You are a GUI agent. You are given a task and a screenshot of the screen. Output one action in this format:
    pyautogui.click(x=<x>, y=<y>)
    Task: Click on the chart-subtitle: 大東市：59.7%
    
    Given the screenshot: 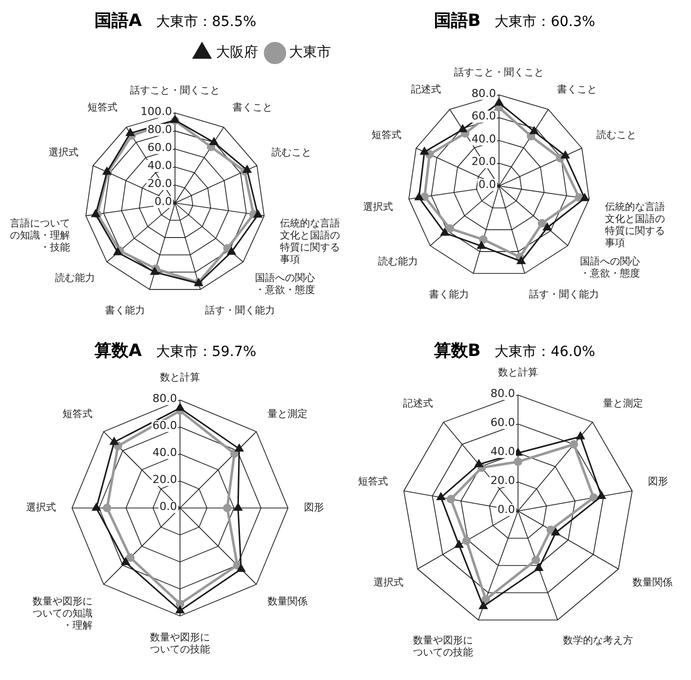 What is the action you would take?
    pyautogui.click(x=206, y=352)
    